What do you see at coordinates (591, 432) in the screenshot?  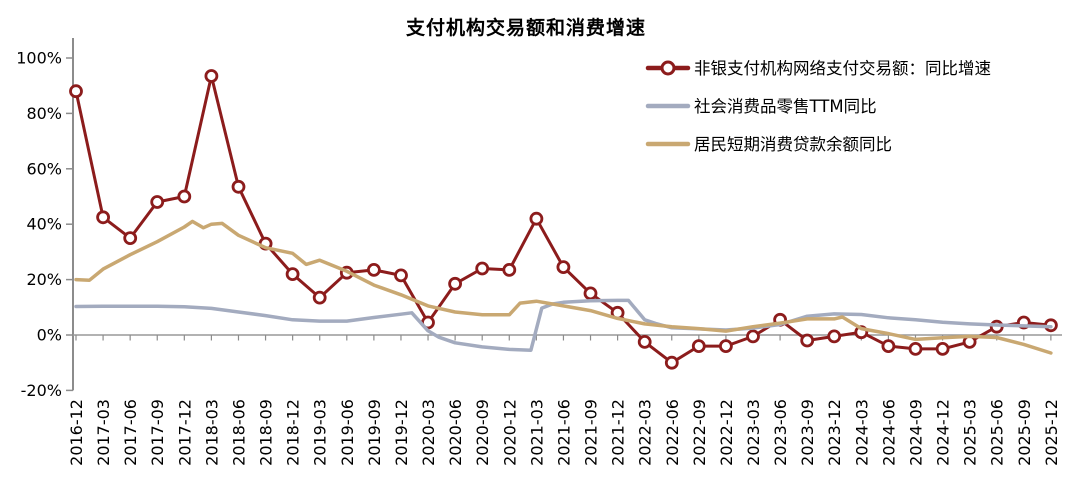 I see `x-tick-label: 2021-09` at bounding box center [591, 432].